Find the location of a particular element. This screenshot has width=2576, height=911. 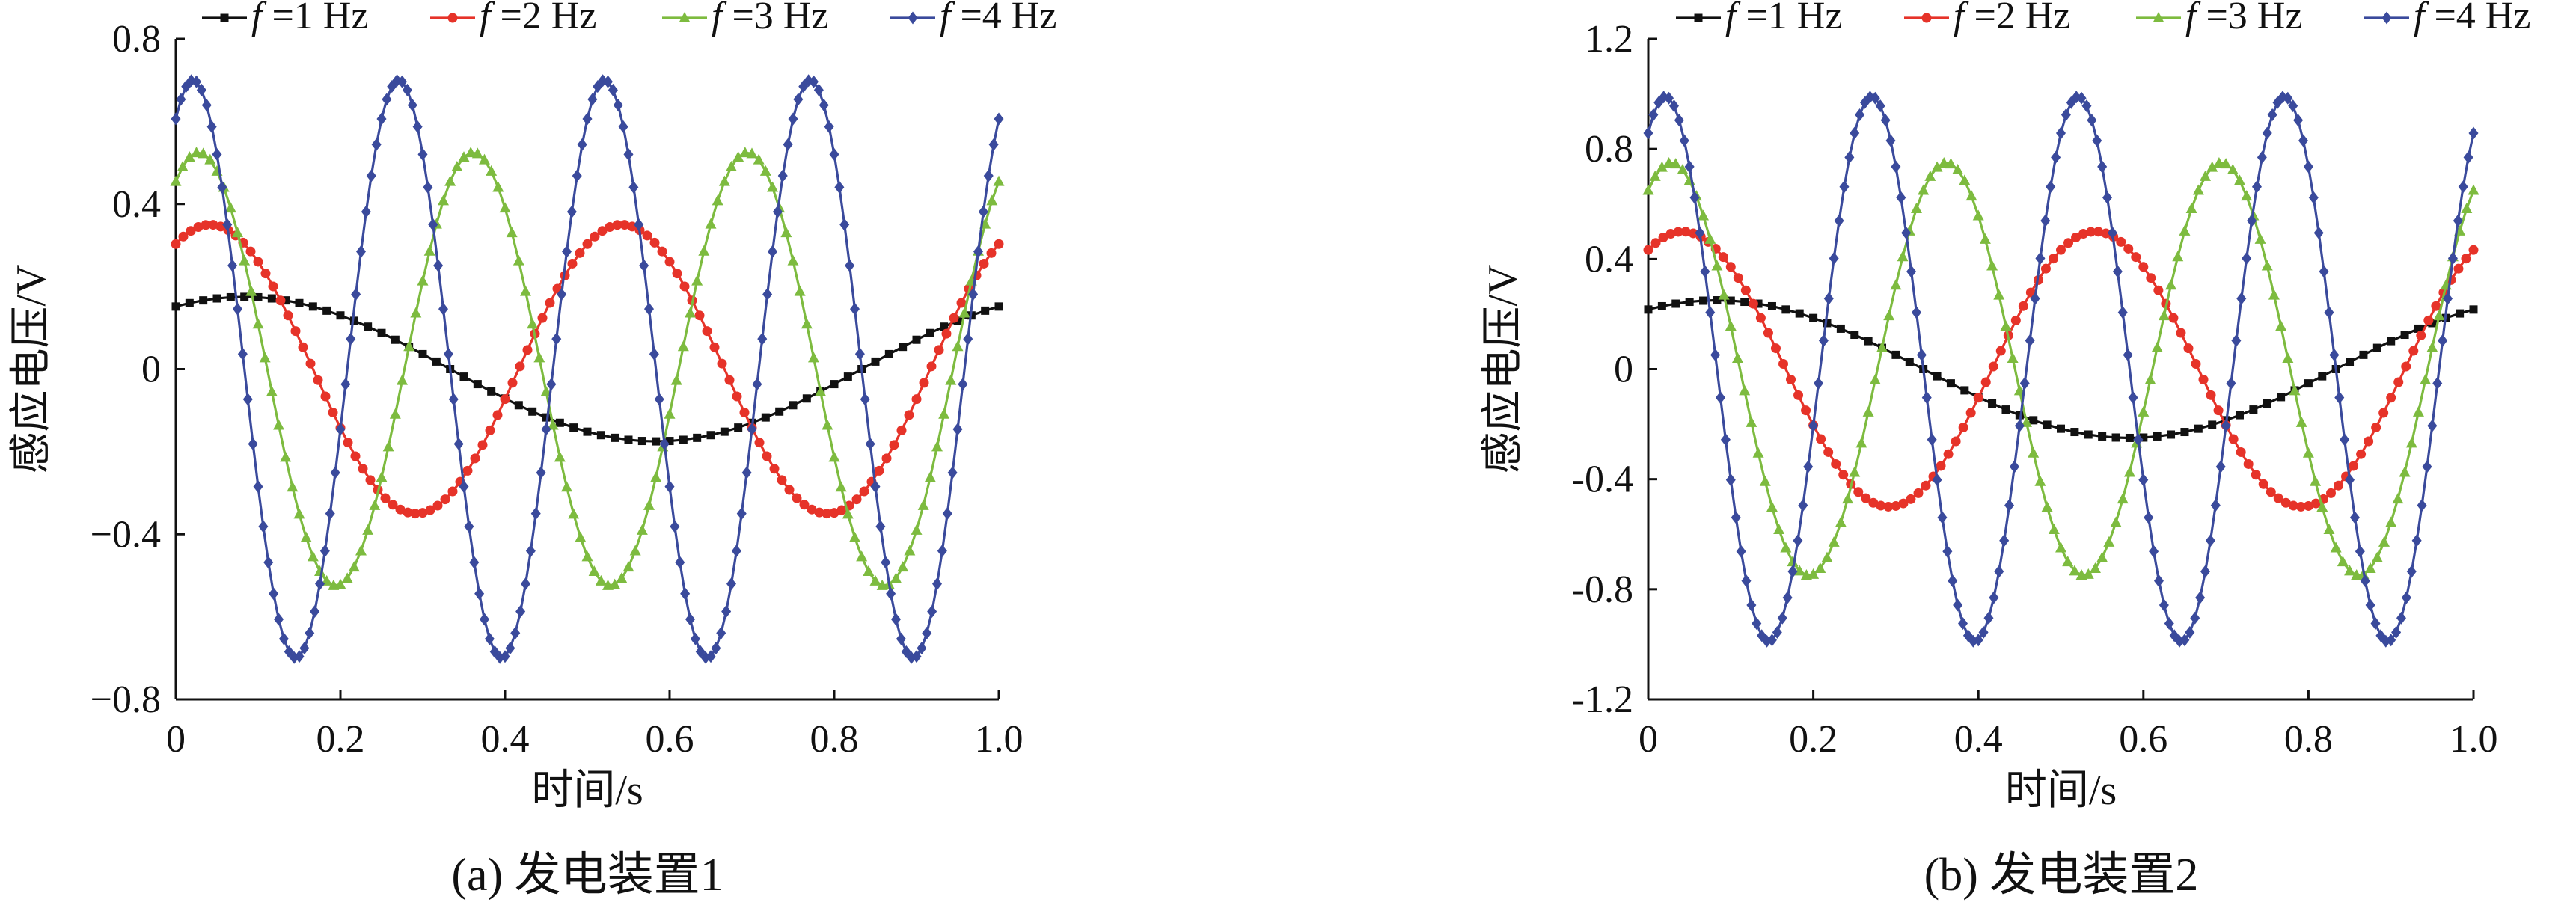

legend-item-4hz: f =4 Hz is located at coordinates (973, 18).